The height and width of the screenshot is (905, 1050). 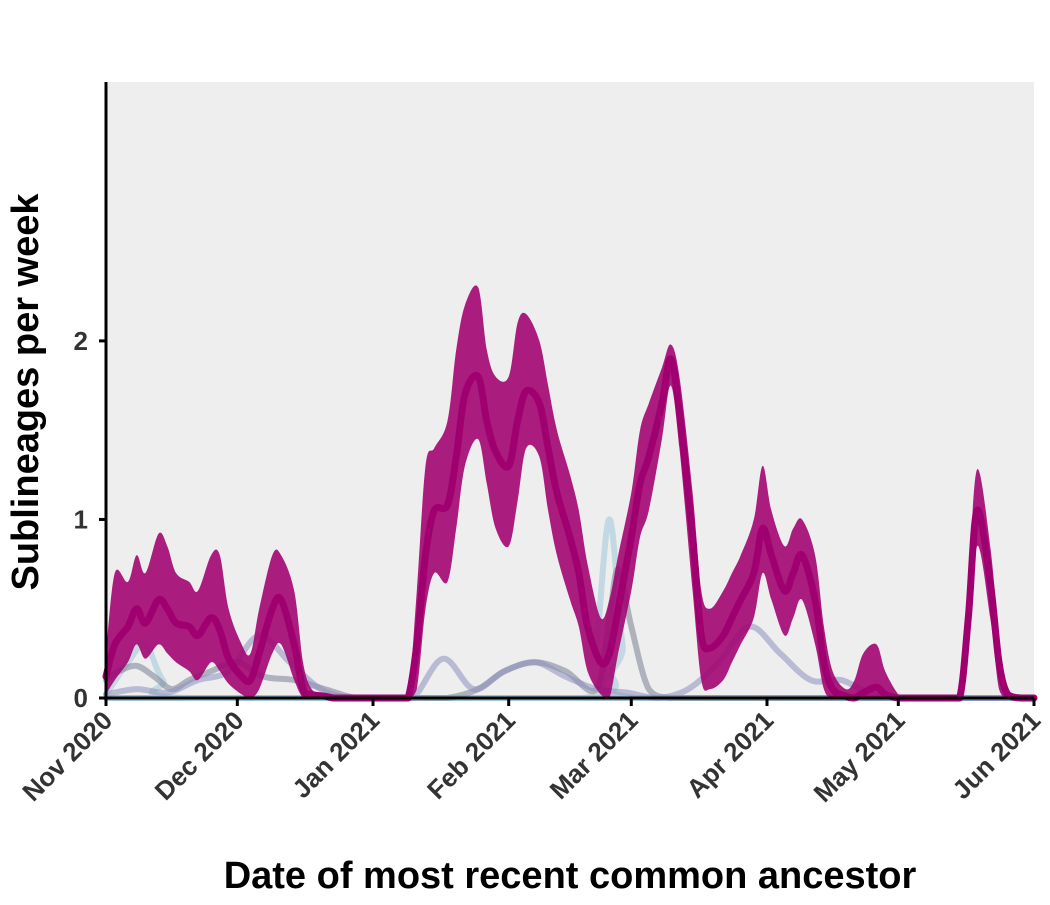 What do you see at coordinates (26, 392) in the screenshot?
I see `y-axis-title: Sublineages per week` at bounding box center [26, 392].